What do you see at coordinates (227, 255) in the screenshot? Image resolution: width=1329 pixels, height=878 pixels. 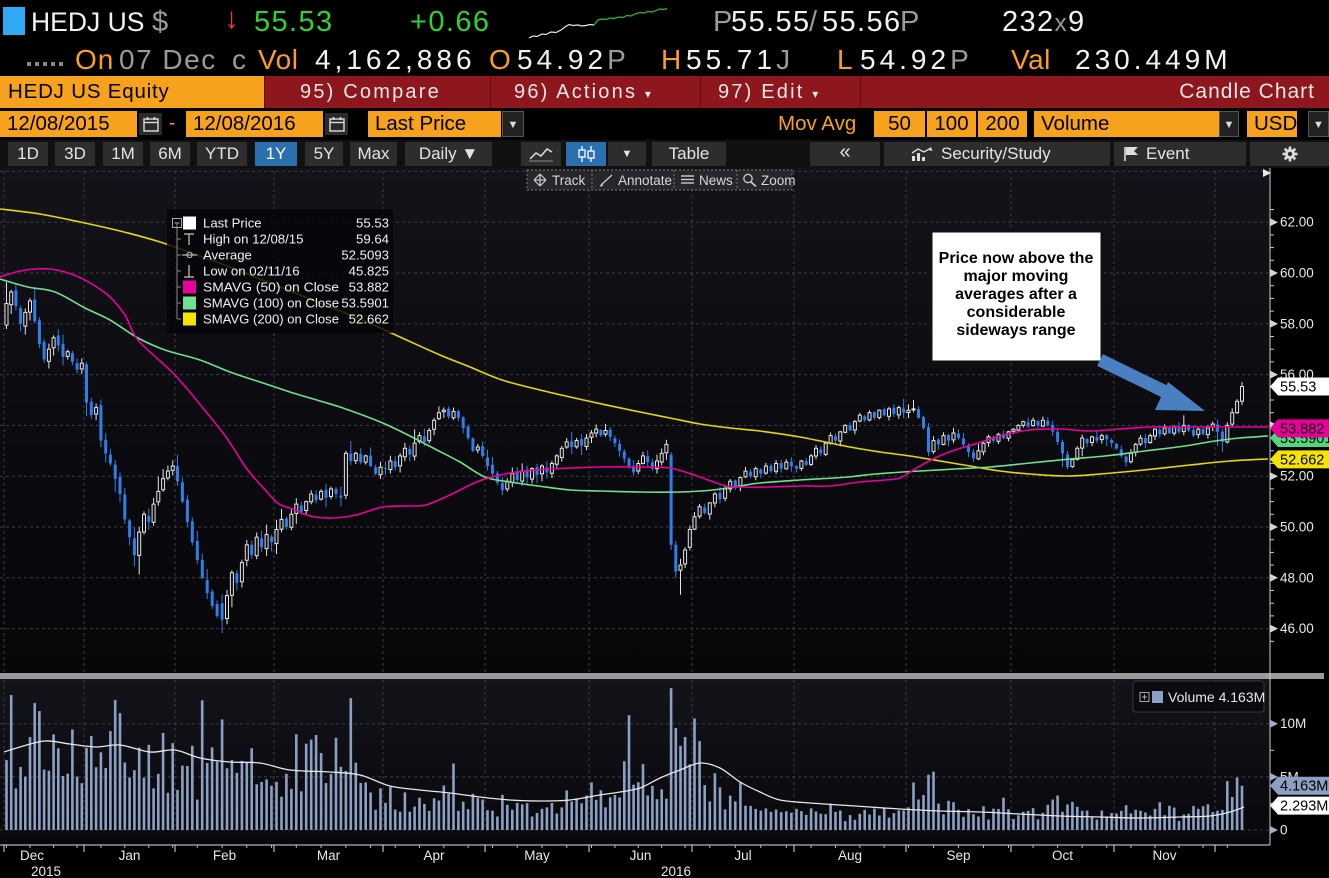 I see `svg-text: Average` at bounding box center [227, 255].